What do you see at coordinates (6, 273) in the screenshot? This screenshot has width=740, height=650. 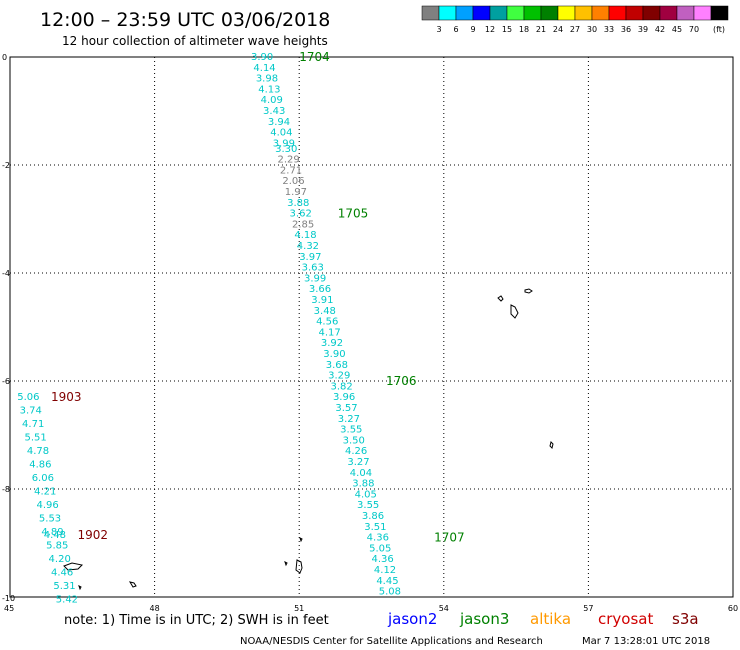 I see `y-tick-label: -4` at bounding box center [6, 273].